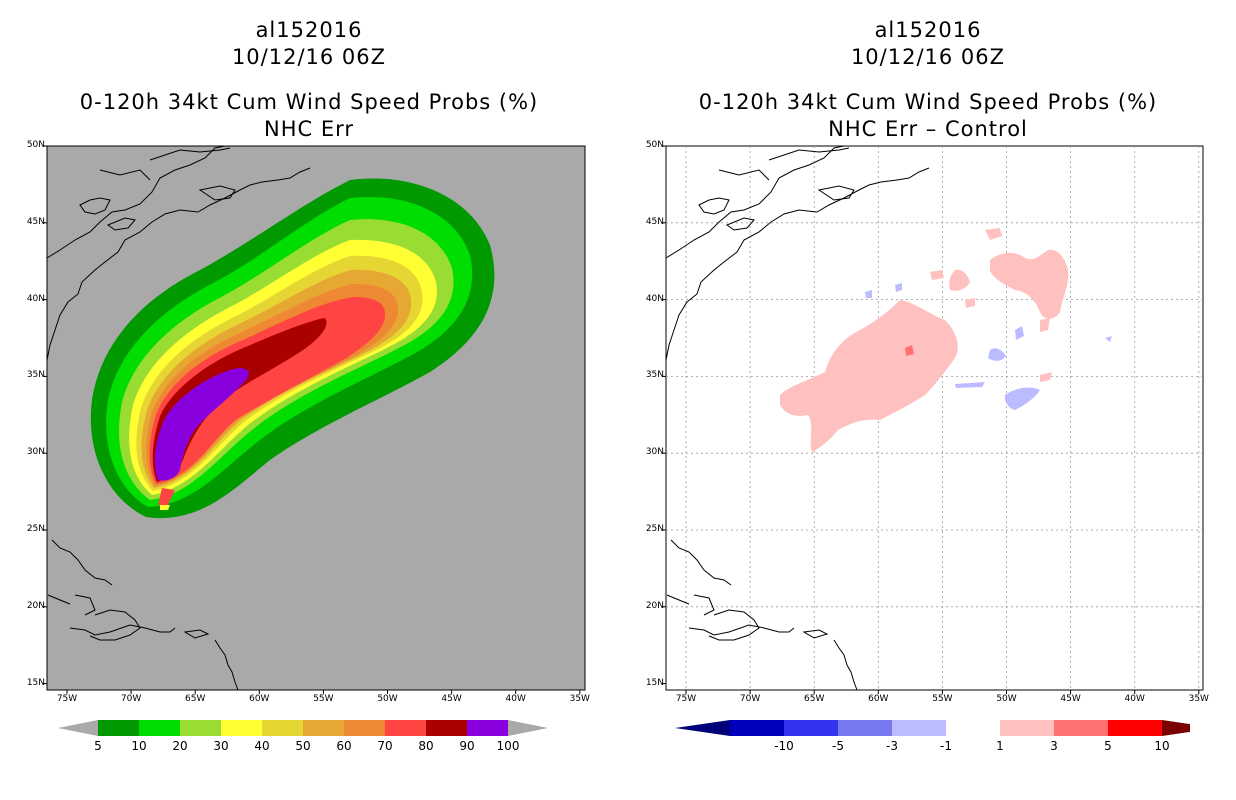  Describe the element at coordinates (466, 746) in the screenshot. I see `left-colorbar-label: 90` at that location.